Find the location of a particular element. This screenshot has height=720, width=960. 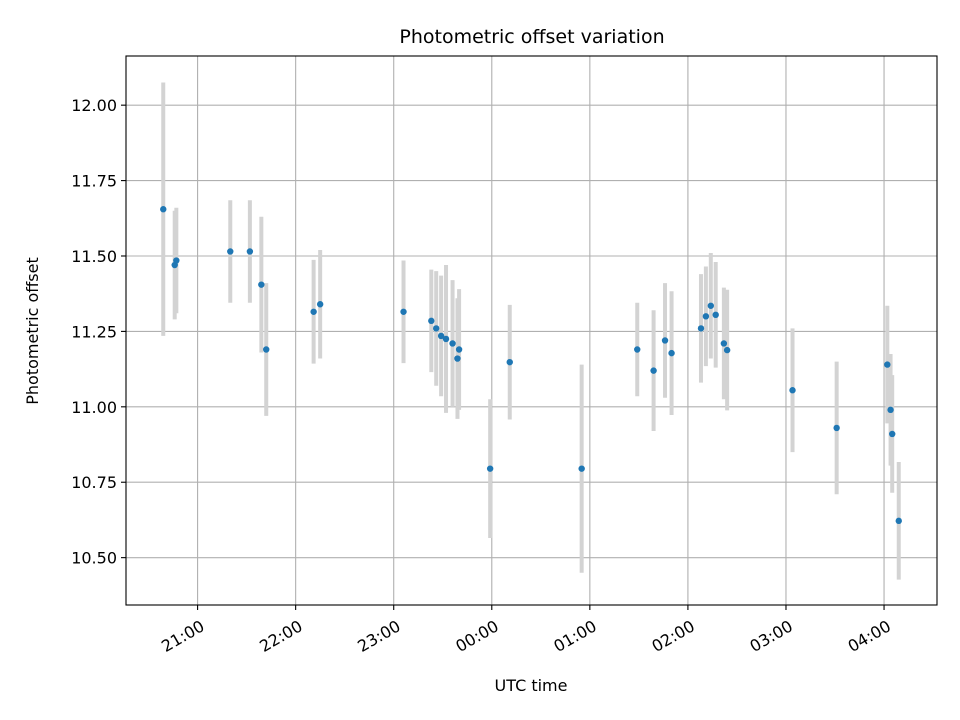

y-tick-label: 10.50 is located at coordinates (94, 558).